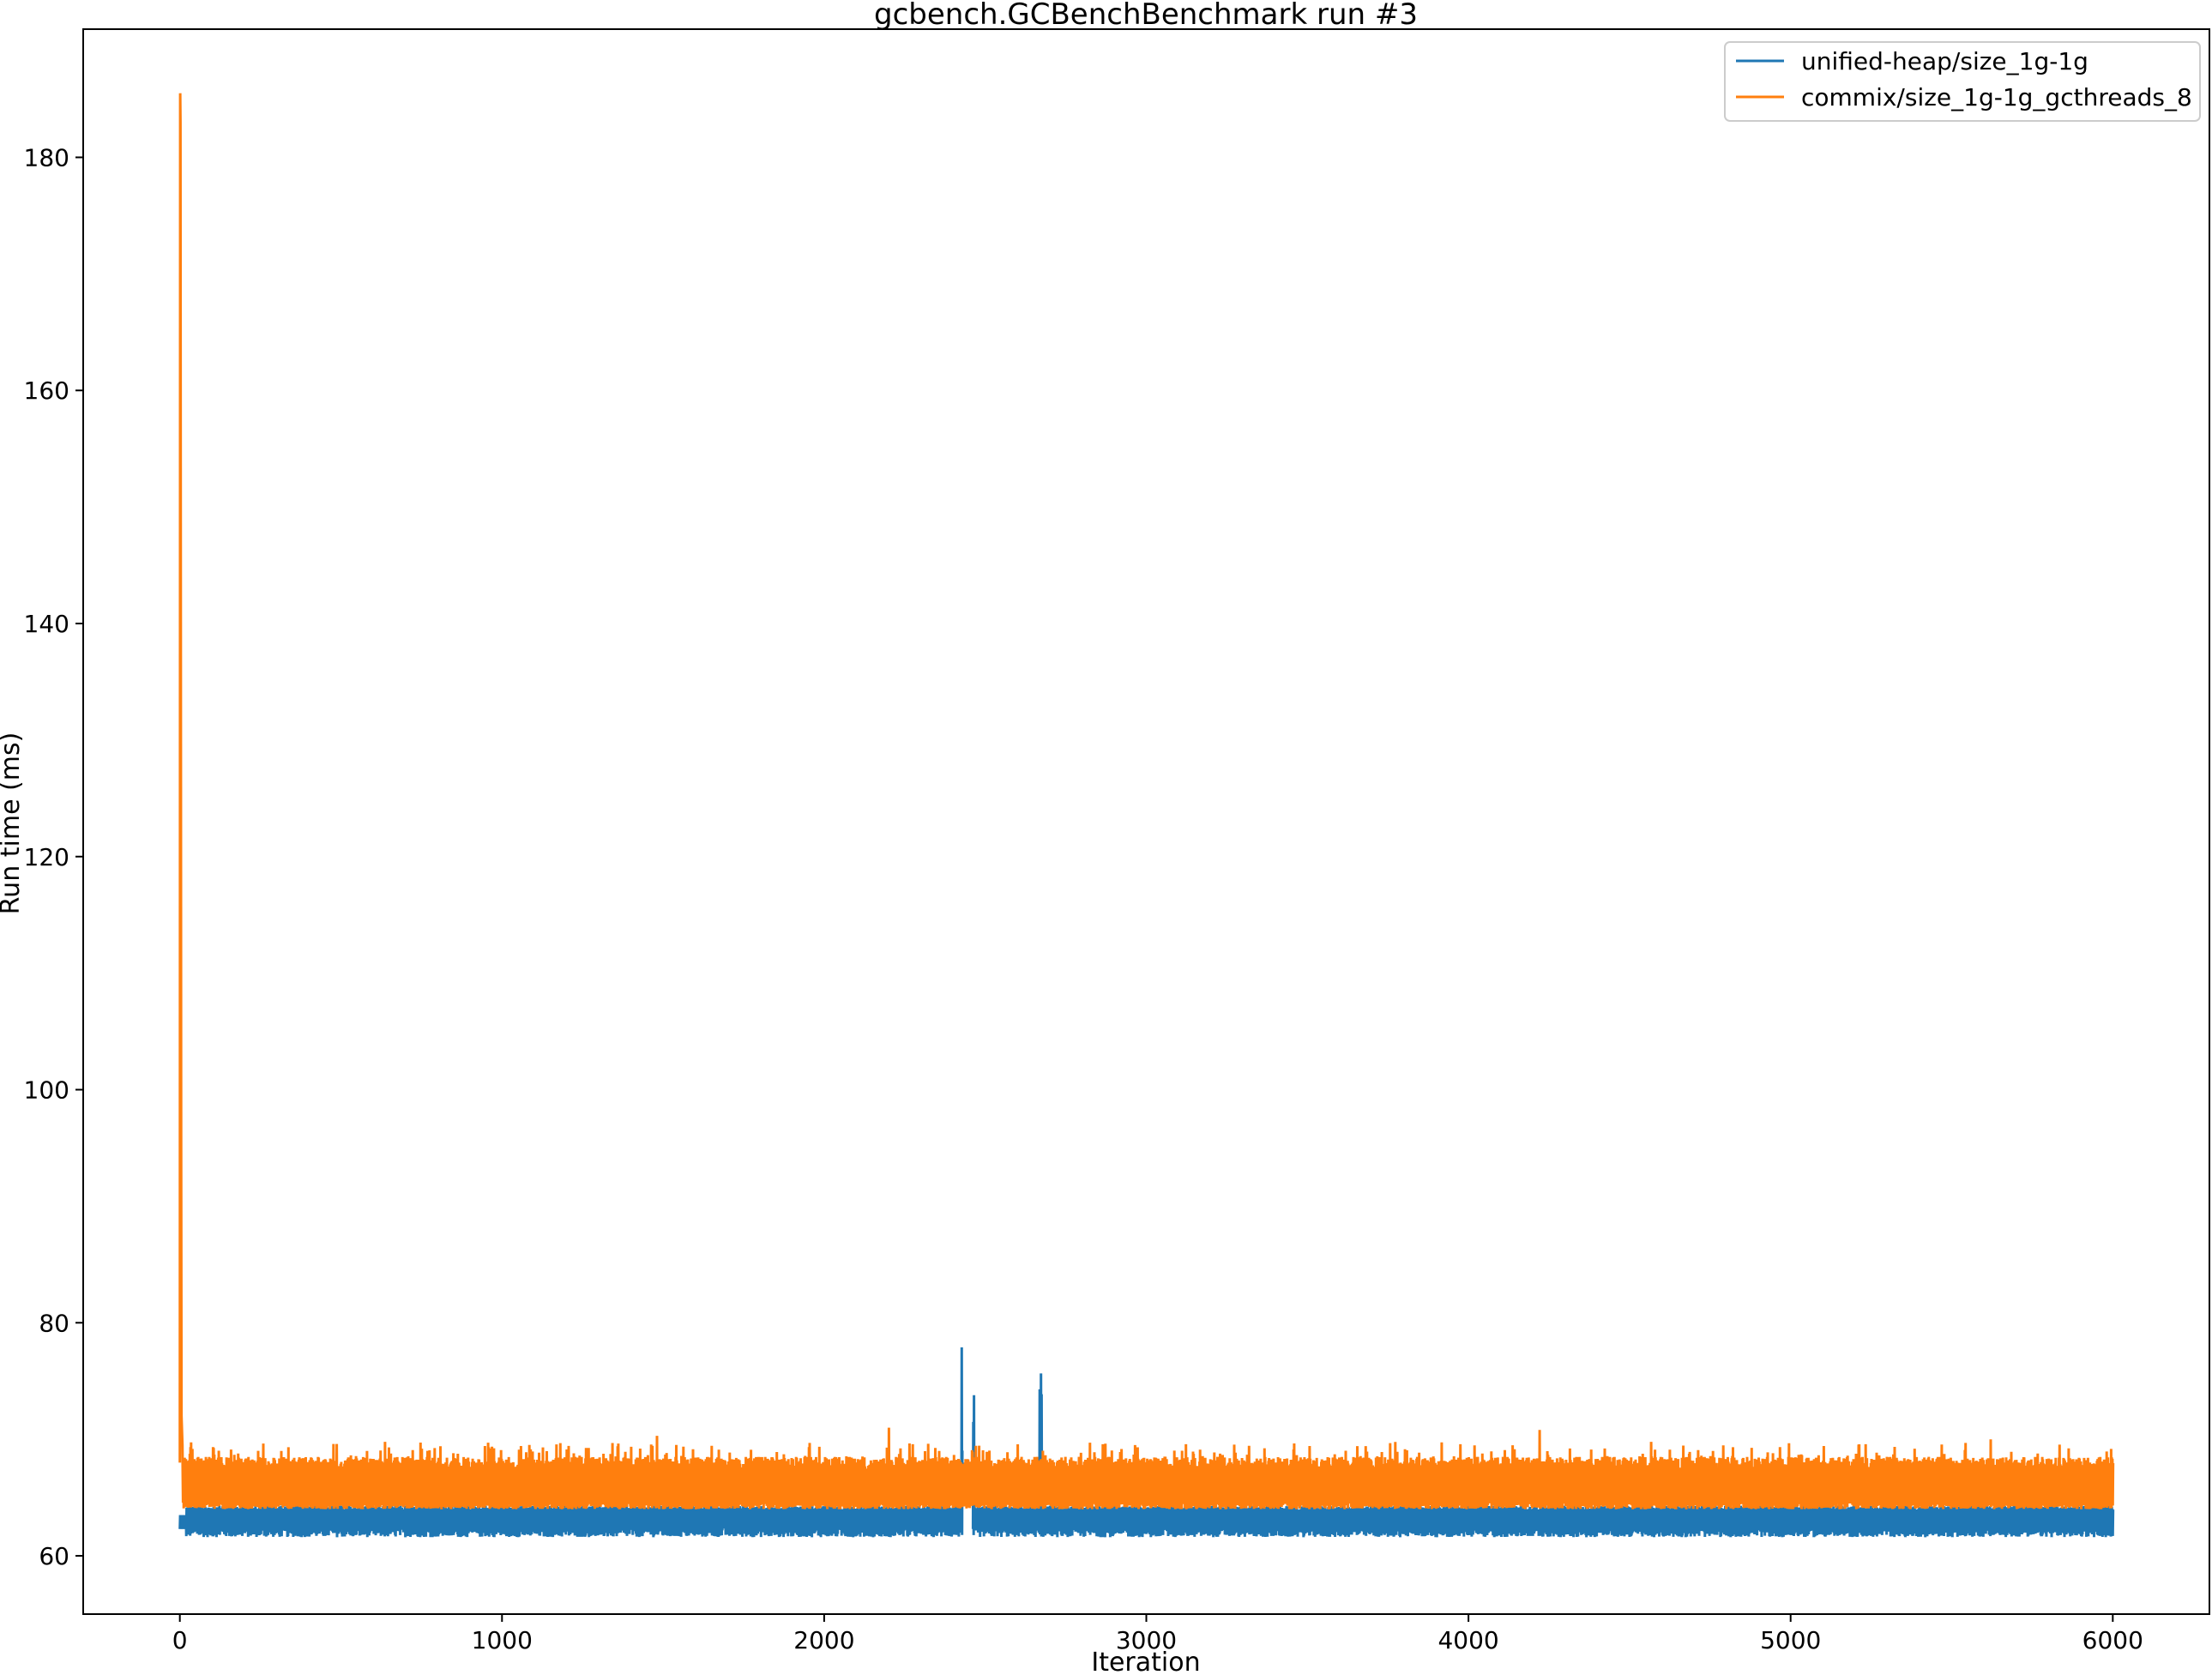 This screenshot has width=2212, height=1675. I want to click on x-tick-label: 0, so click(180, 1640).